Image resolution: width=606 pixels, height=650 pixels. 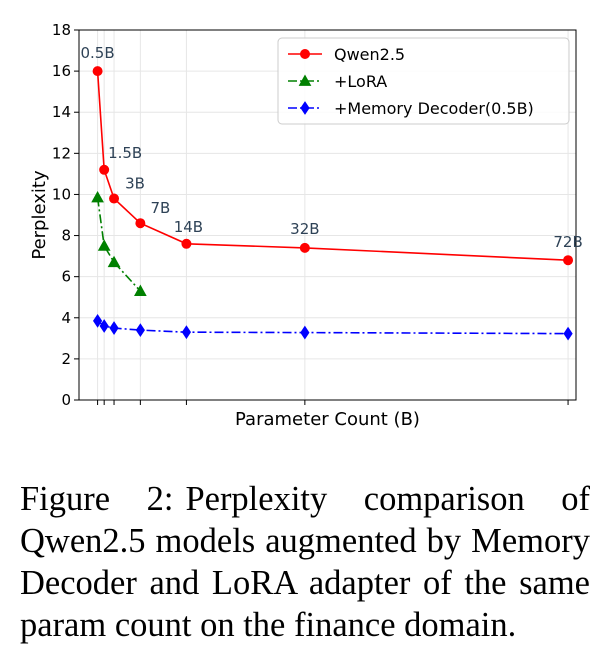 What do you see at coordinates (66, 318) in the screenshot?
I see `y-tick-label: 4` at bounding box center [66, 318].